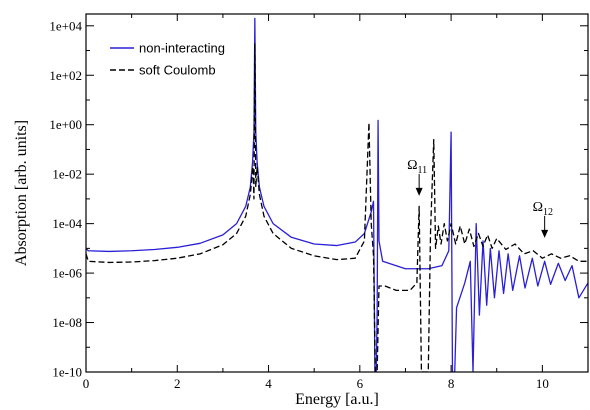 This screenshot has width=590, height=410. I want to click on y-tick-label: 1e-08, so click(67, 322).